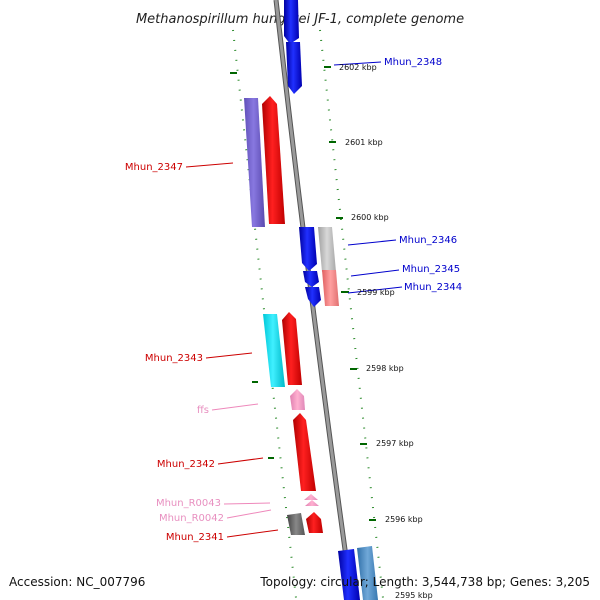 The image size is (600, 600). What do you see at coordinates (413, 62) in the screenshot?
I see `gene-label: Mhun_2348` at bounding box center [413, 62].